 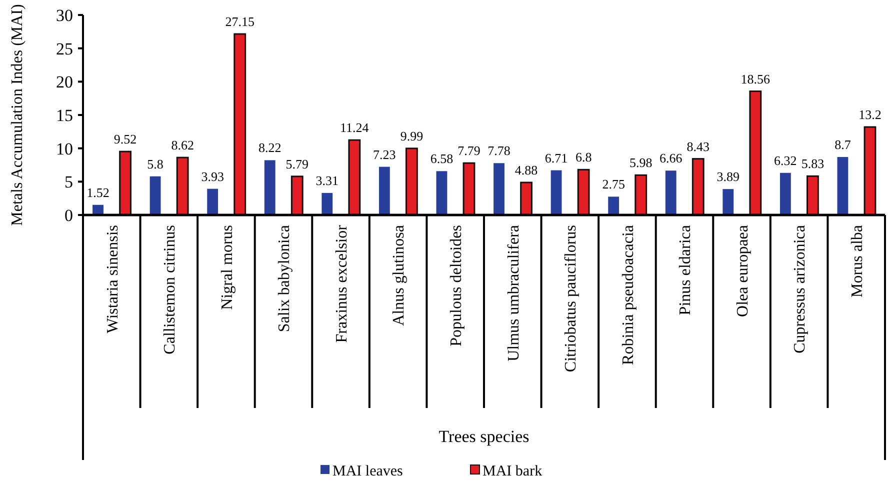 I want to click on data-label: 8.7, so click(x=843, y=144).